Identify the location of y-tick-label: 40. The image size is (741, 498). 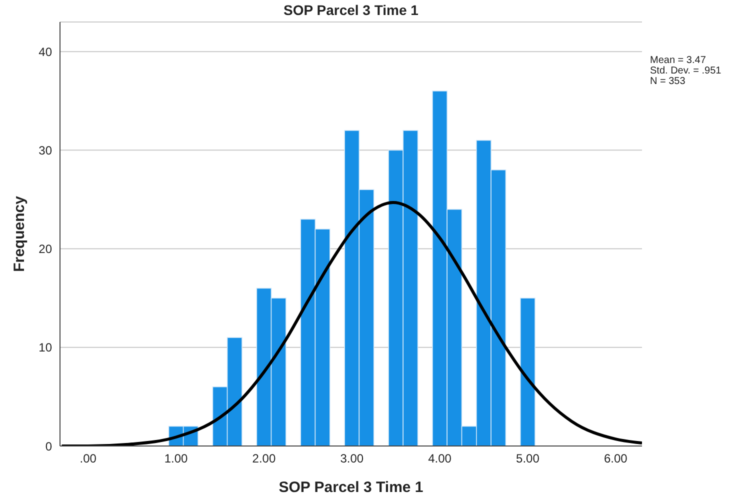
(45, 51).